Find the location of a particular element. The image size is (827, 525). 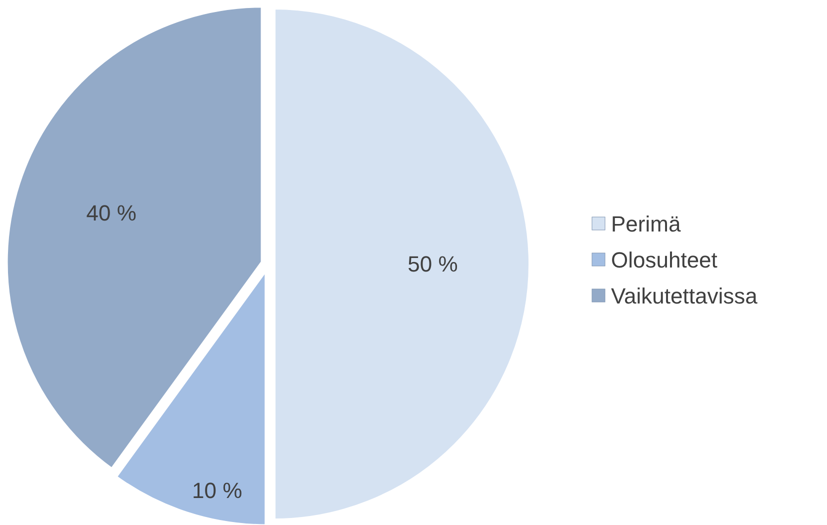

legend-label: Vaikutettavissa is located at coordinates (684, 296).